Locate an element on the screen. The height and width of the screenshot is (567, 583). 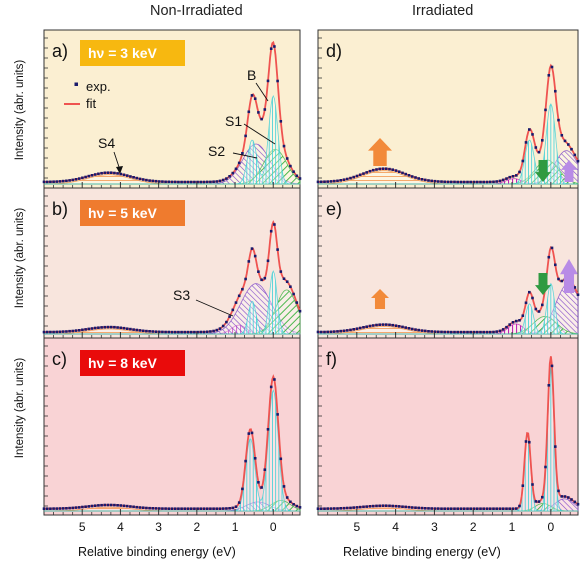
legend: exp. fit is located at coordinates (87, 95).